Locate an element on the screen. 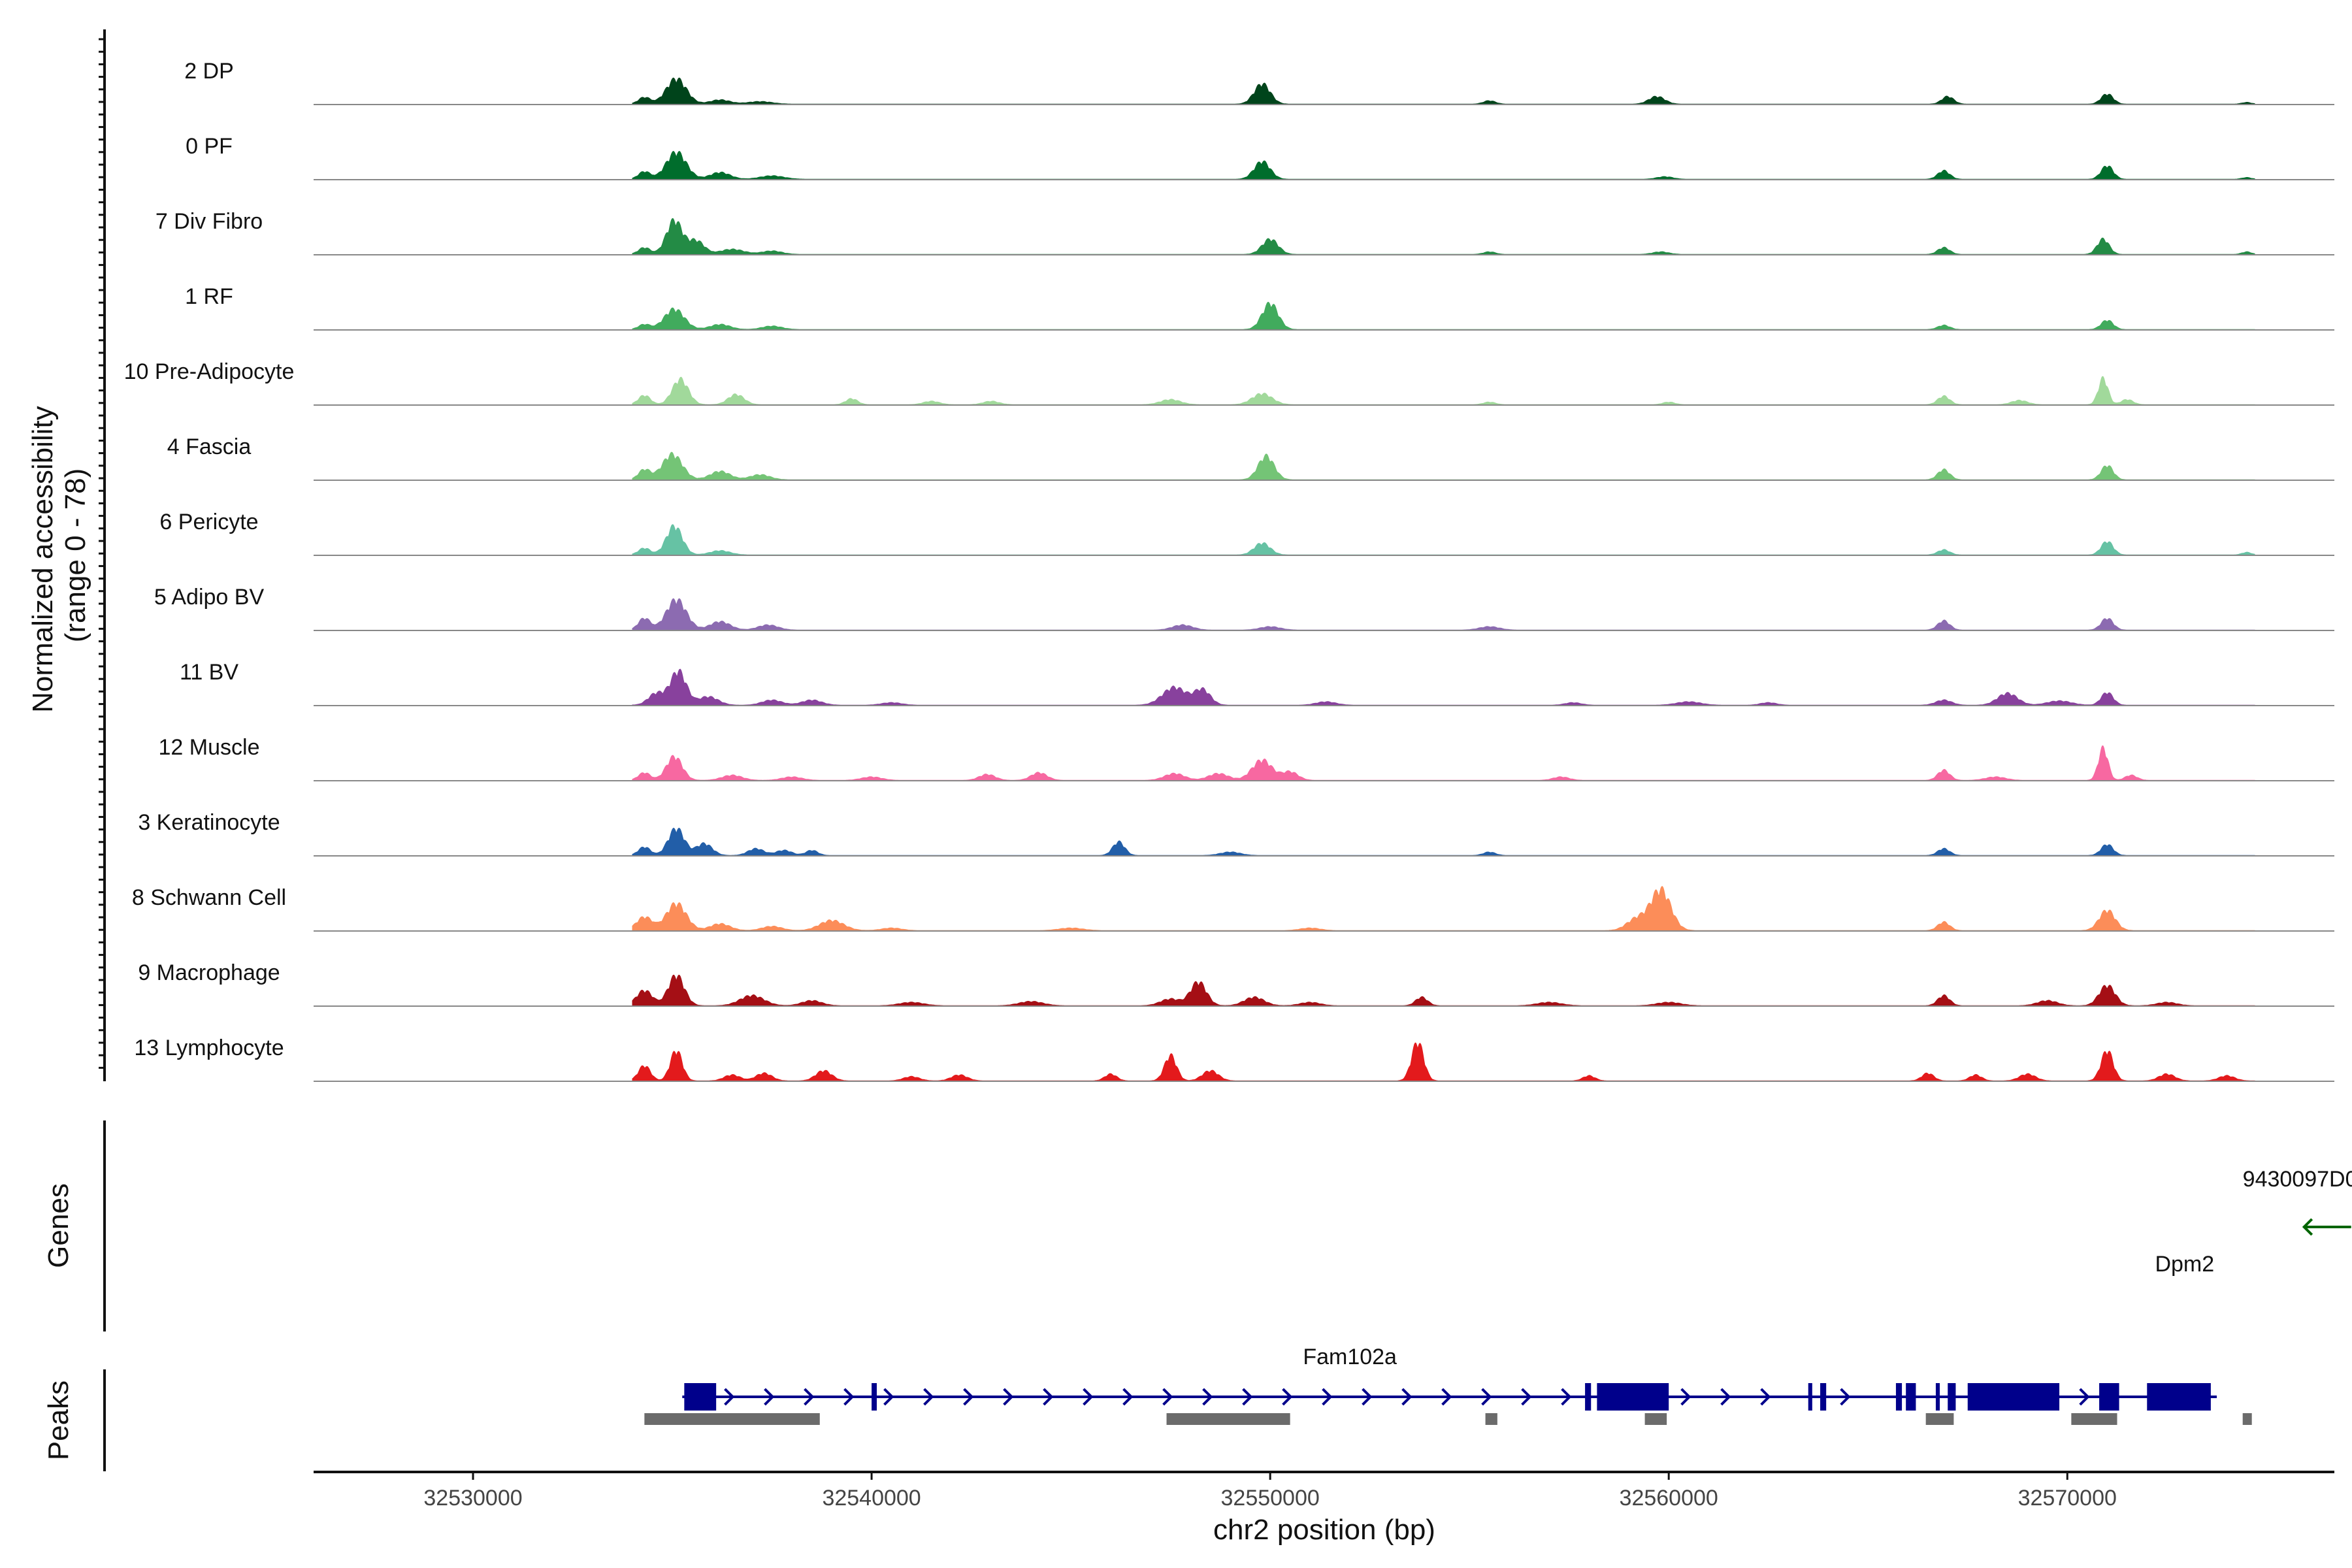  track-label: 13 Lymphocyte is located at coordinates (209, 1048).